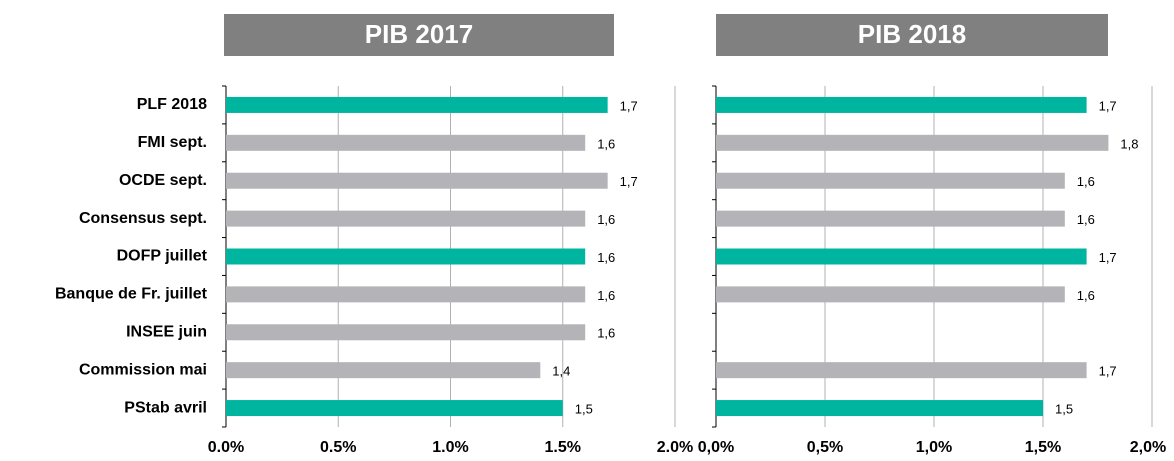  Describe the element at coordinates (143, 218) in the screenshot. I see `y-tick-label: Consensus sept.` at that location.